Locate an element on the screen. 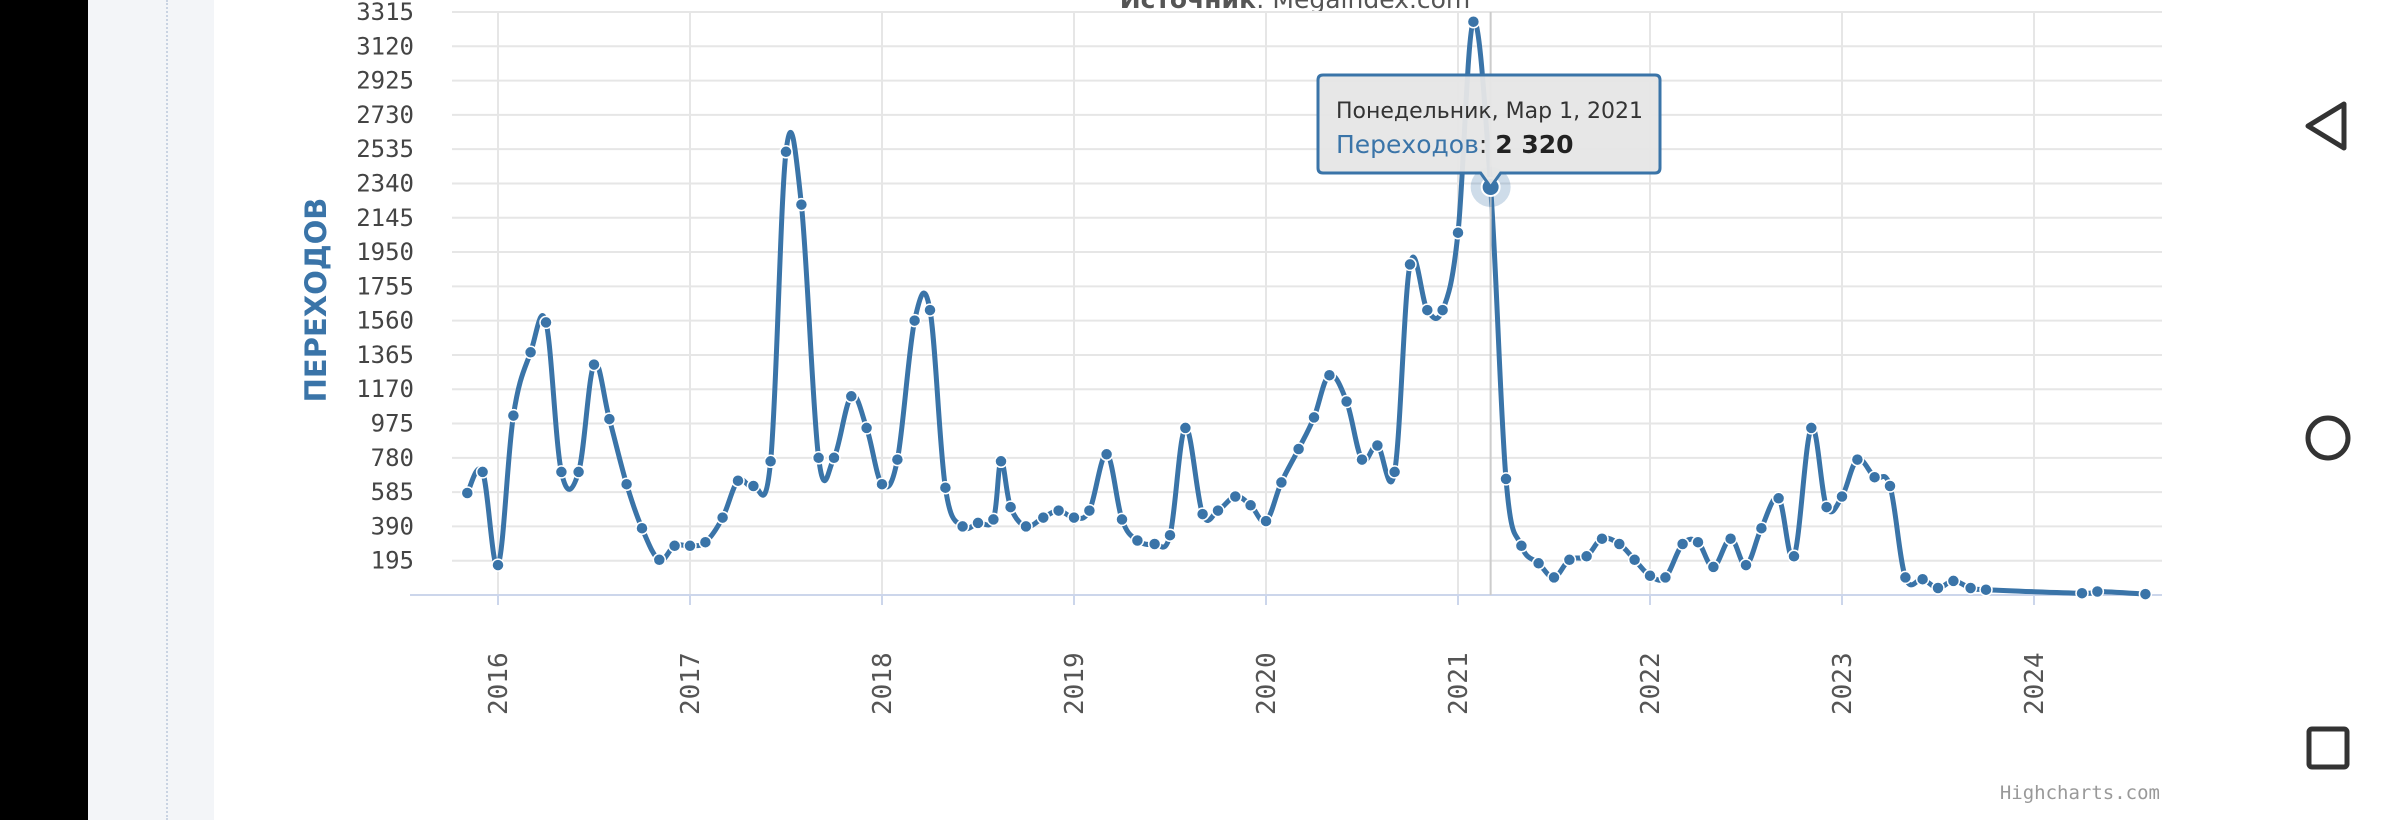 This screenshot has width=2404, height=820. home-icon is located at coordinates (2328, 438).